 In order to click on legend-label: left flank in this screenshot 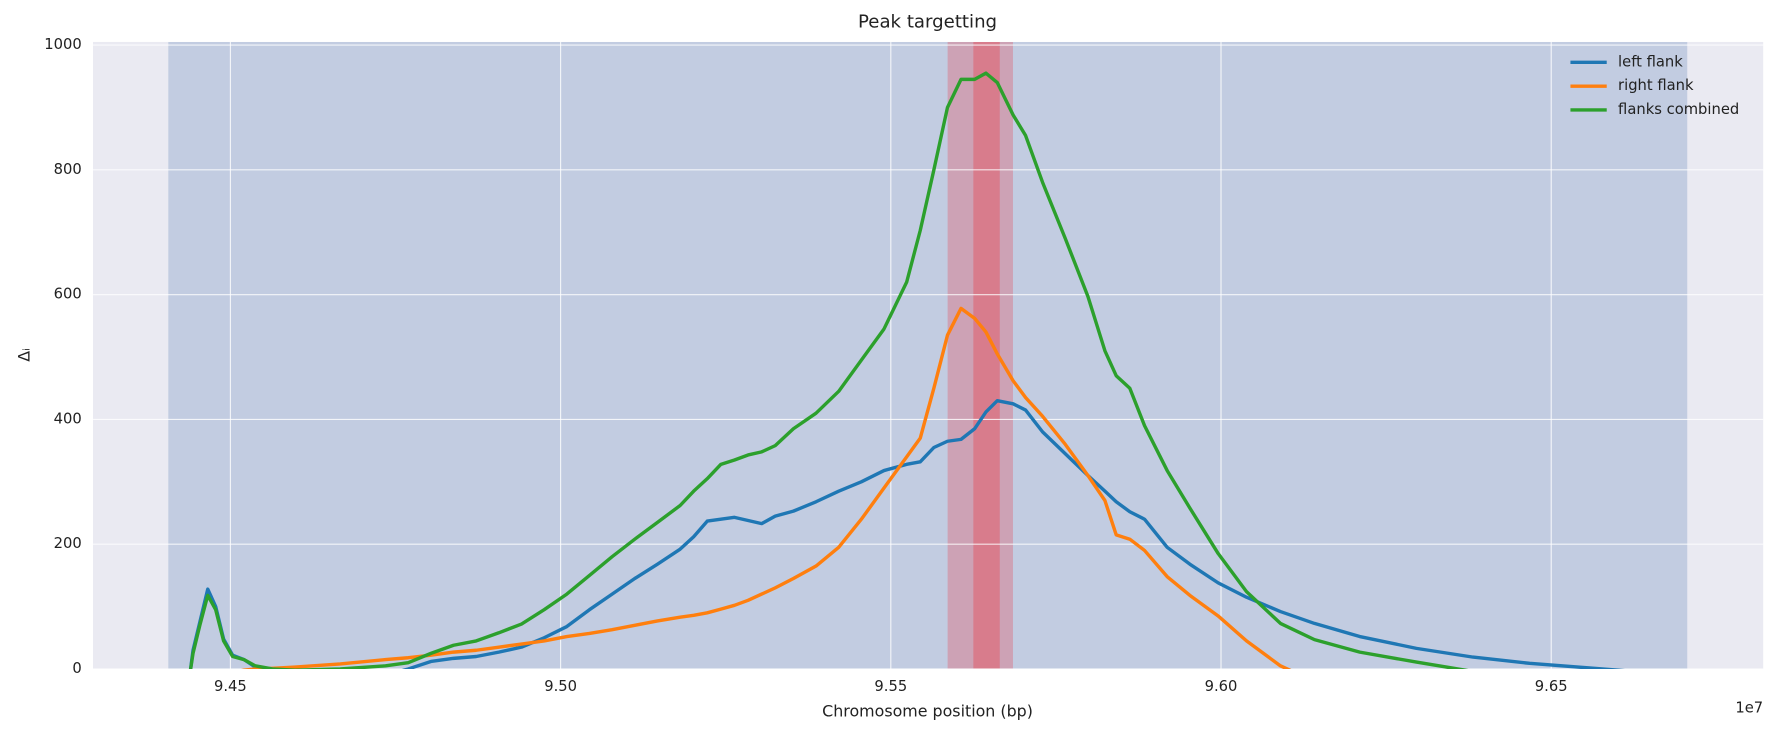, I will do `click(1650, 61)`.